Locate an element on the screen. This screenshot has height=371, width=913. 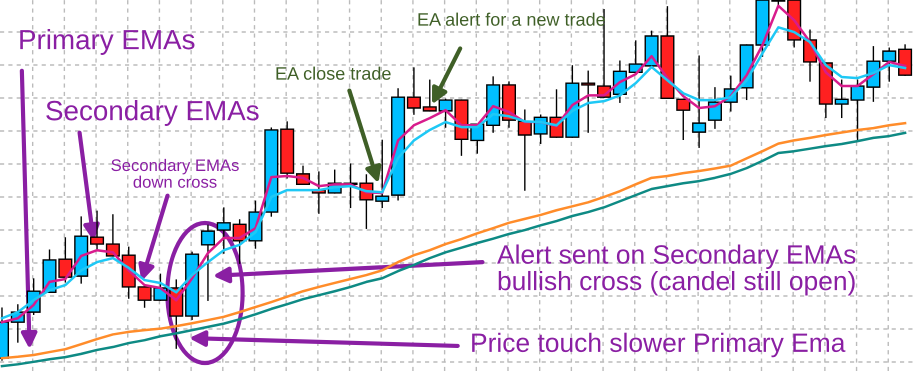
annotation: EA close trade is located at coordinates (333, 73).